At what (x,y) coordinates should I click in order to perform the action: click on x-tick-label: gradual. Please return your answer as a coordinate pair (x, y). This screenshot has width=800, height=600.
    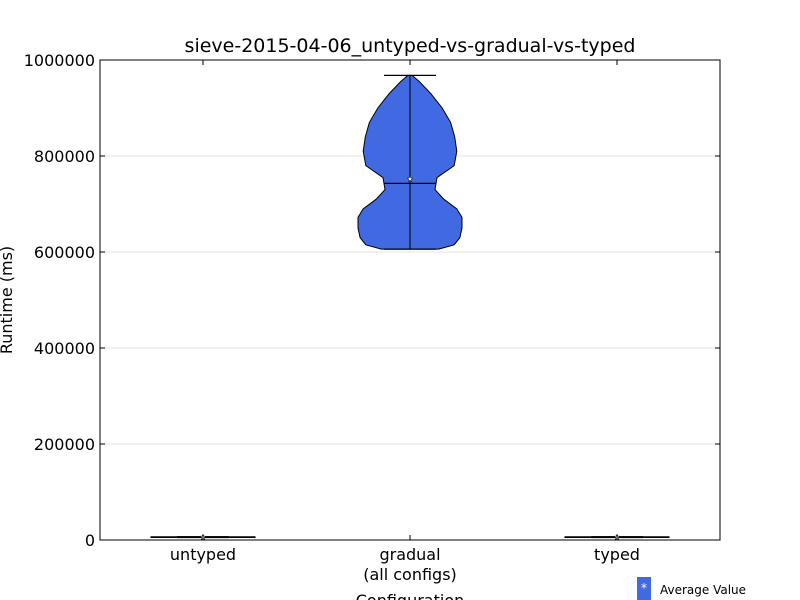
    Looking at the image, I should click on (409, 554).